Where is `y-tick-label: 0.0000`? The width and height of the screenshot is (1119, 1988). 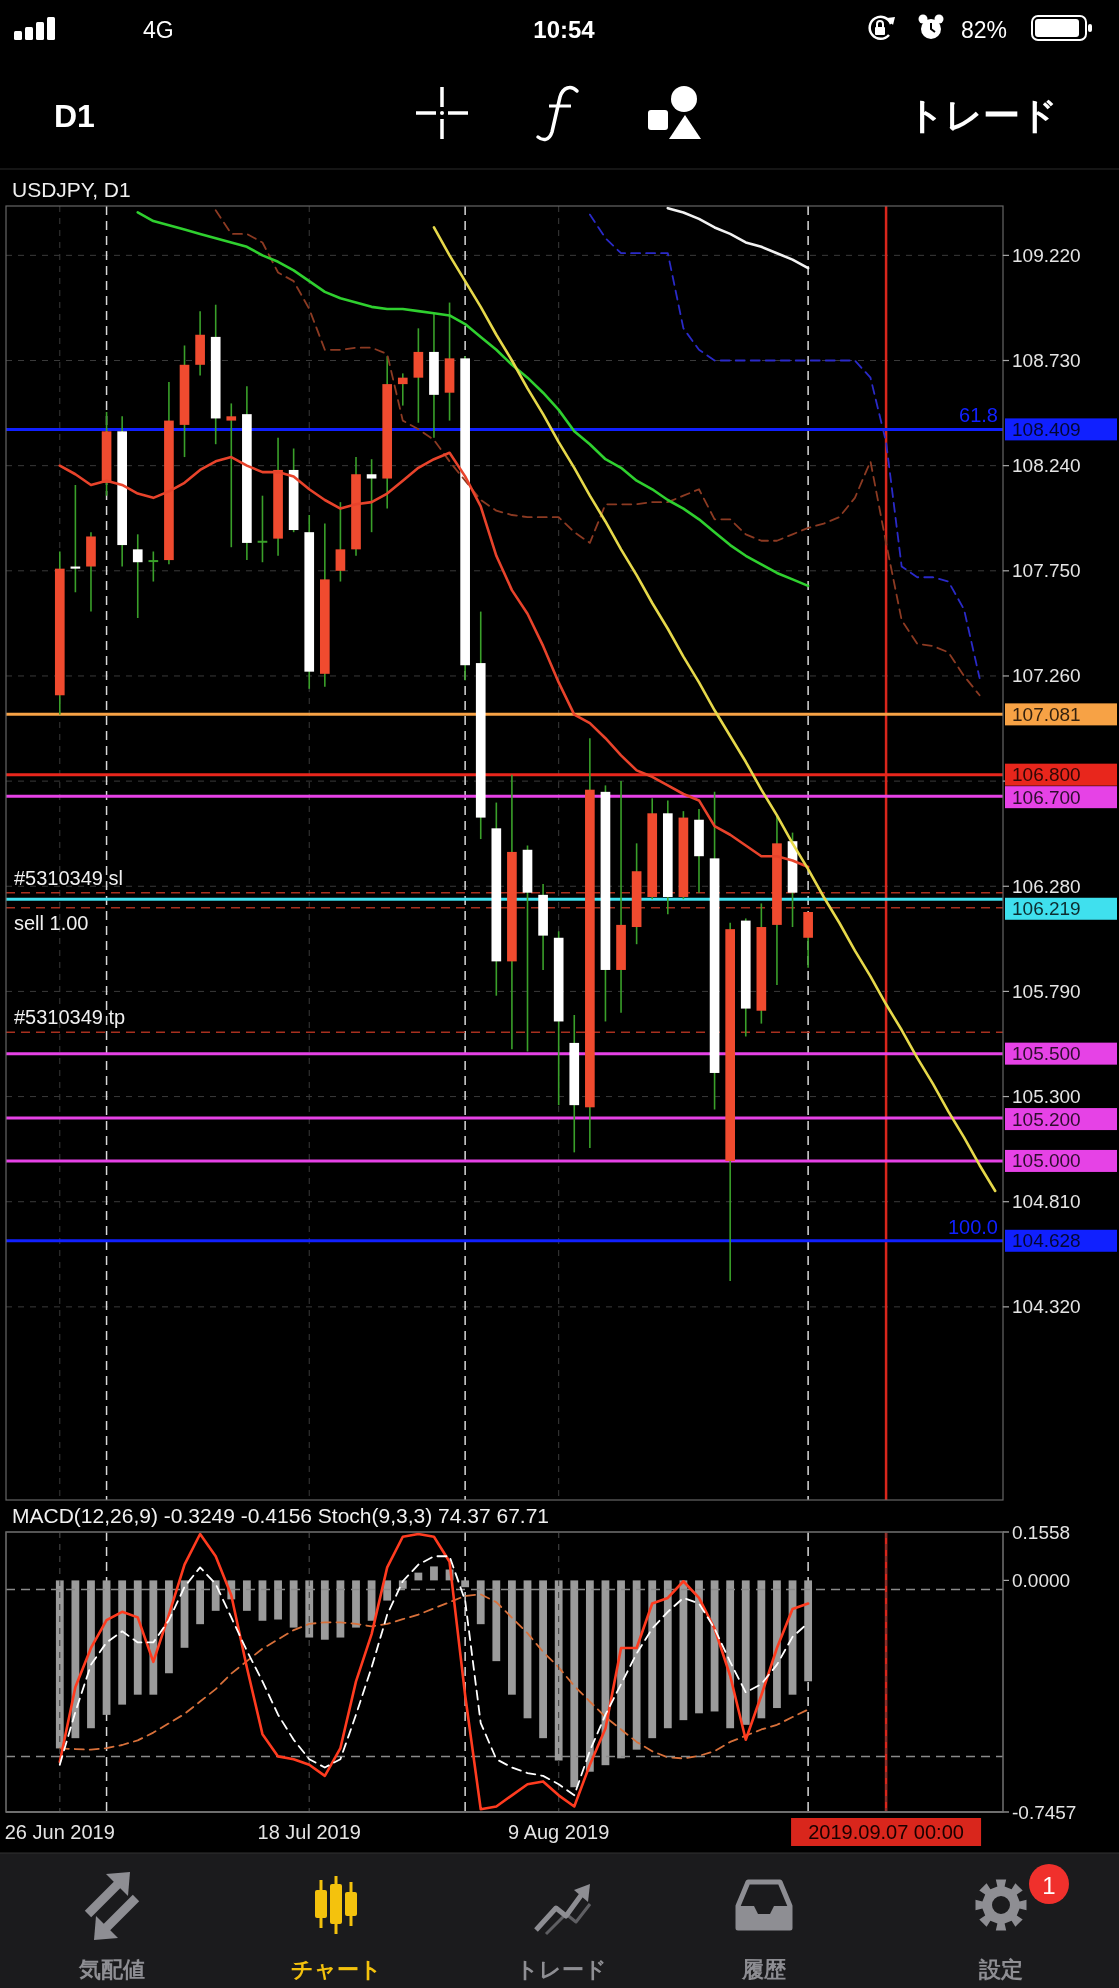 y-tick-label: 0.0000 is located at coordinates (1041, 1580).